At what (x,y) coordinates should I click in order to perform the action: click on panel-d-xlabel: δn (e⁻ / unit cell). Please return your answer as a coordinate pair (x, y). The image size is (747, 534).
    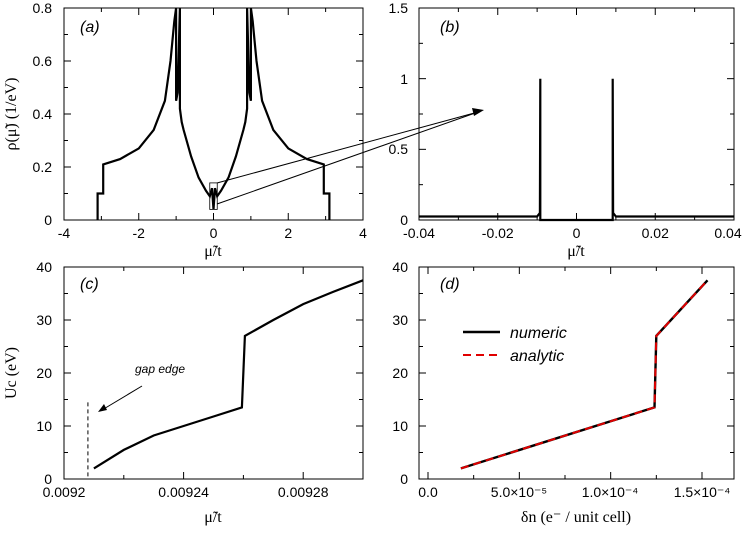
    Looking at the image, I should click on (576, 517).